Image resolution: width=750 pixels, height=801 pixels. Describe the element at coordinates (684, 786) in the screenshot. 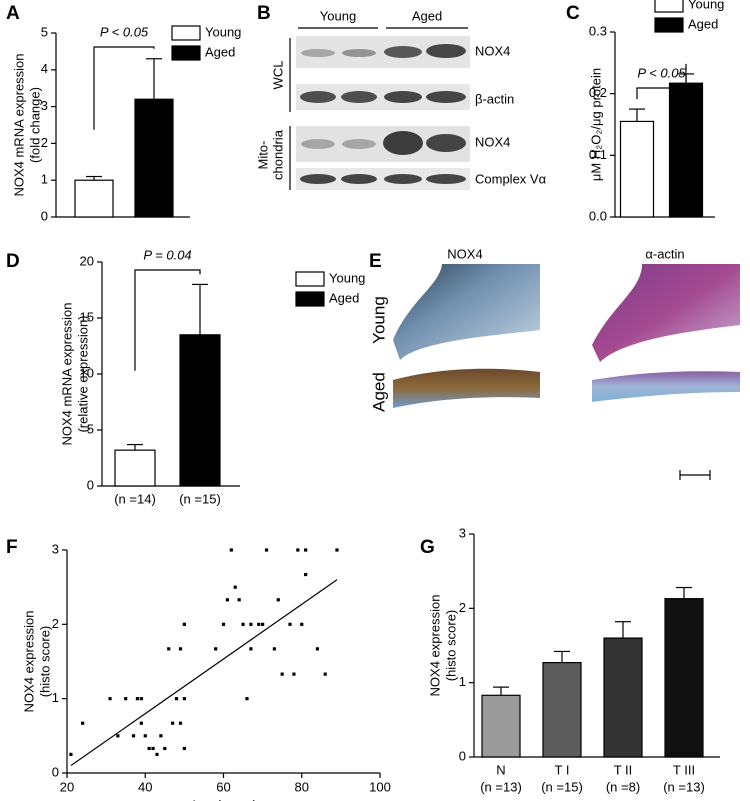

I see `x-tick-note: (n =13)` at that location.